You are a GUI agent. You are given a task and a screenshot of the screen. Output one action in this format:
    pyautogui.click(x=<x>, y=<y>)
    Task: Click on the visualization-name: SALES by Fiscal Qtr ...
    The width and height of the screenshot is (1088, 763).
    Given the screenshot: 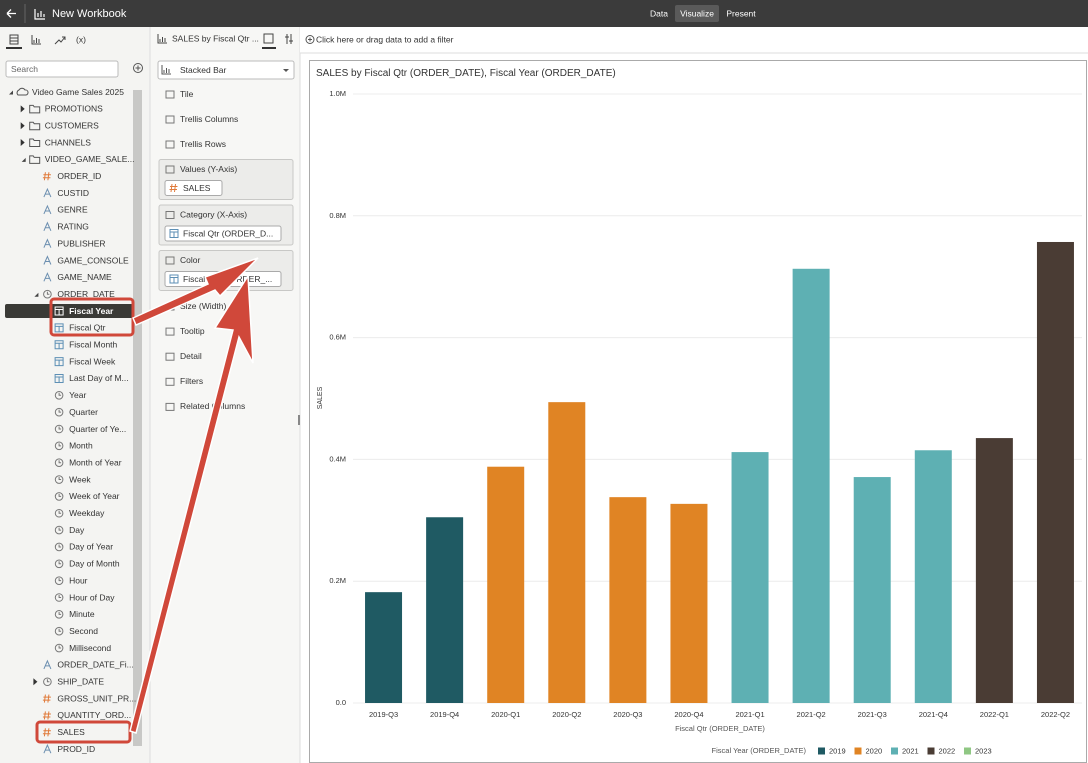 What is the action you would take?
    pyautogui.click(x=215, y=38)
    